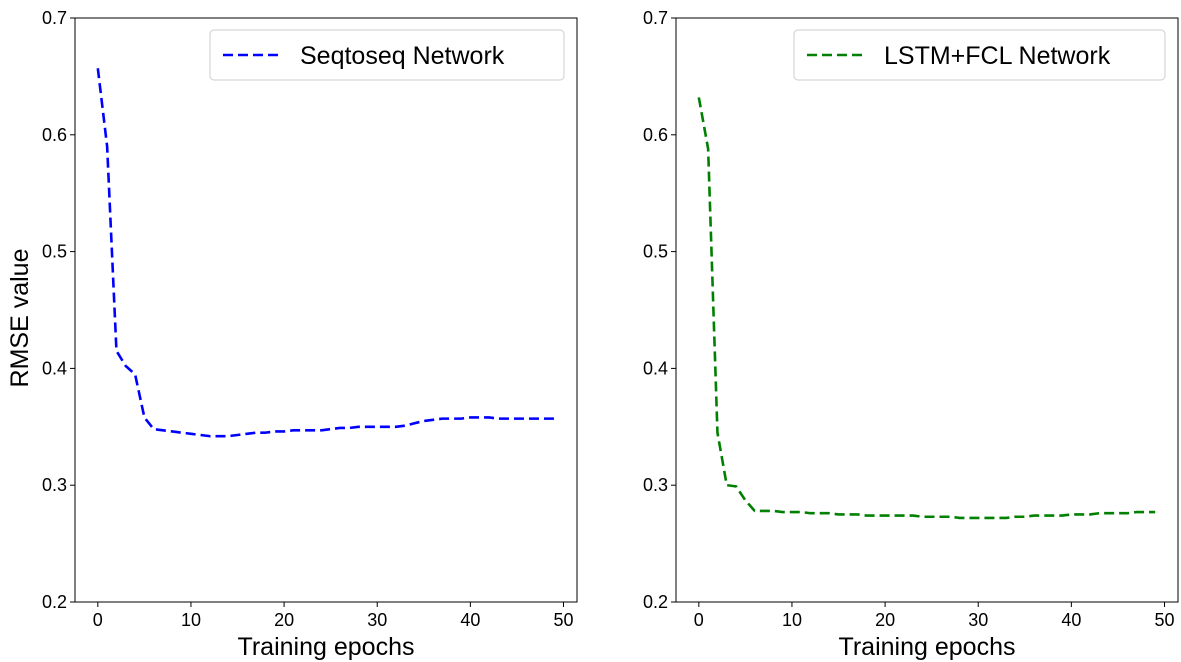 This screenshot has height=662, width=1181. What do you see at coordinates (997, 56) in the screenshot?
I see `legend-label: LSTM+FCL Network` at bounding box center [997, 56].